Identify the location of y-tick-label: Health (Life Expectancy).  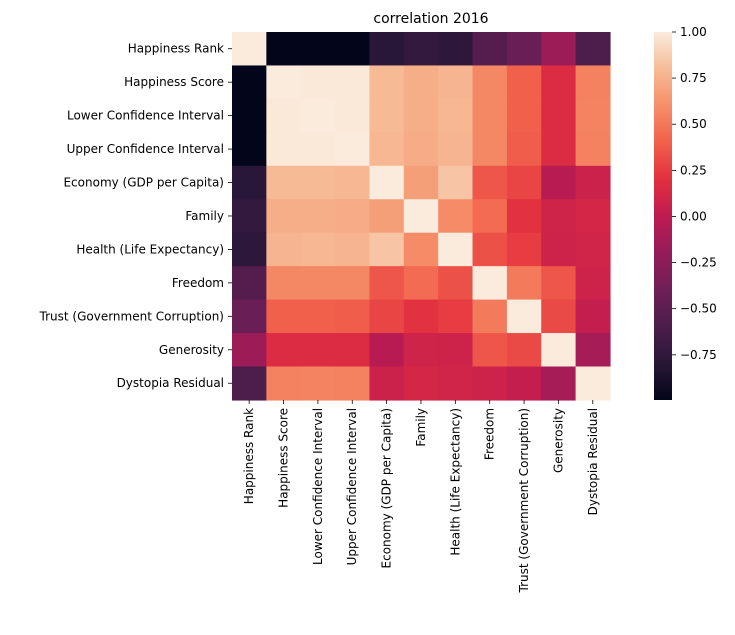
(150, 249).